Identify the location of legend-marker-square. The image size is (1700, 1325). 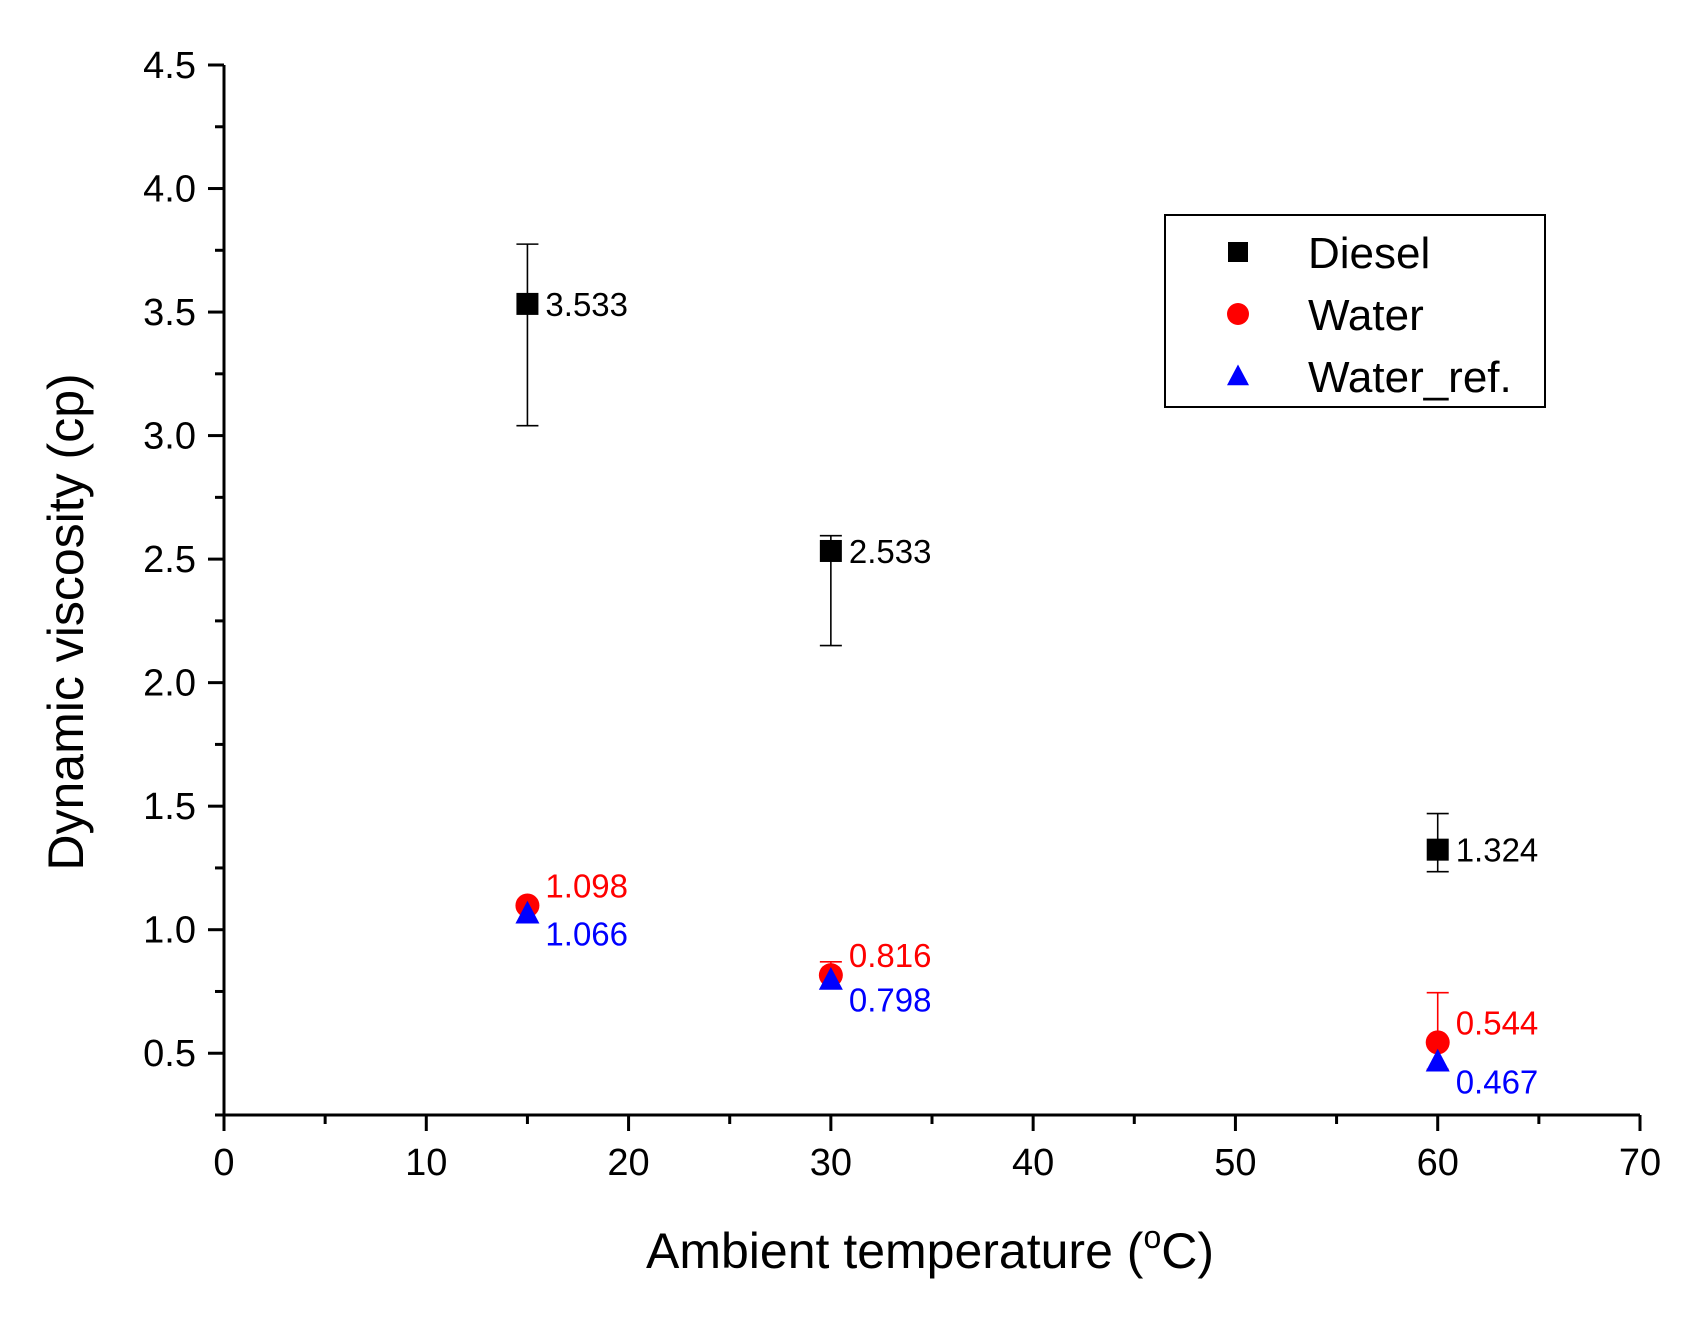
(1238, 252).